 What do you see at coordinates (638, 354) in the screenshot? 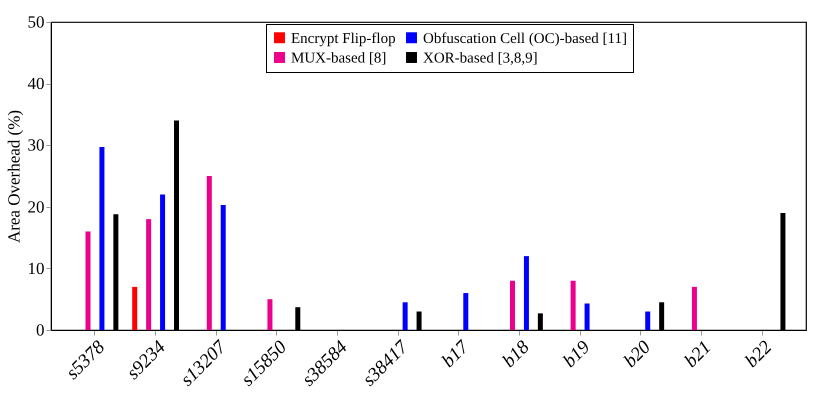
I see `x-tick-label: b20` at bounding box center [638, 354].